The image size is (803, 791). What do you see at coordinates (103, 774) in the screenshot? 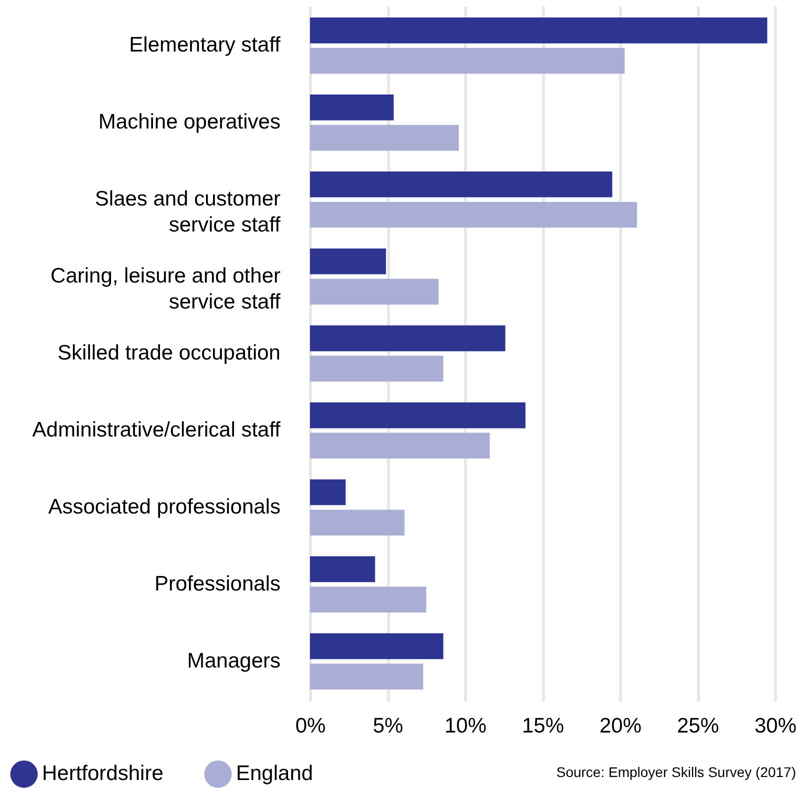
I see `legend-label: Hertfordshire` at bounding box center [103, 774].